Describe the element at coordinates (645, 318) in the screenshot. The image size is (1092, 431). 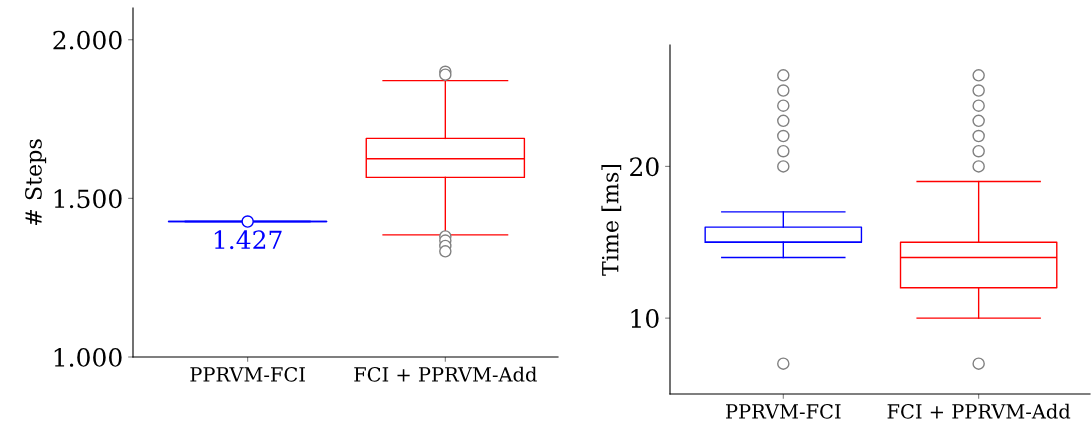
I see `y-tick-label: 10` at that location.